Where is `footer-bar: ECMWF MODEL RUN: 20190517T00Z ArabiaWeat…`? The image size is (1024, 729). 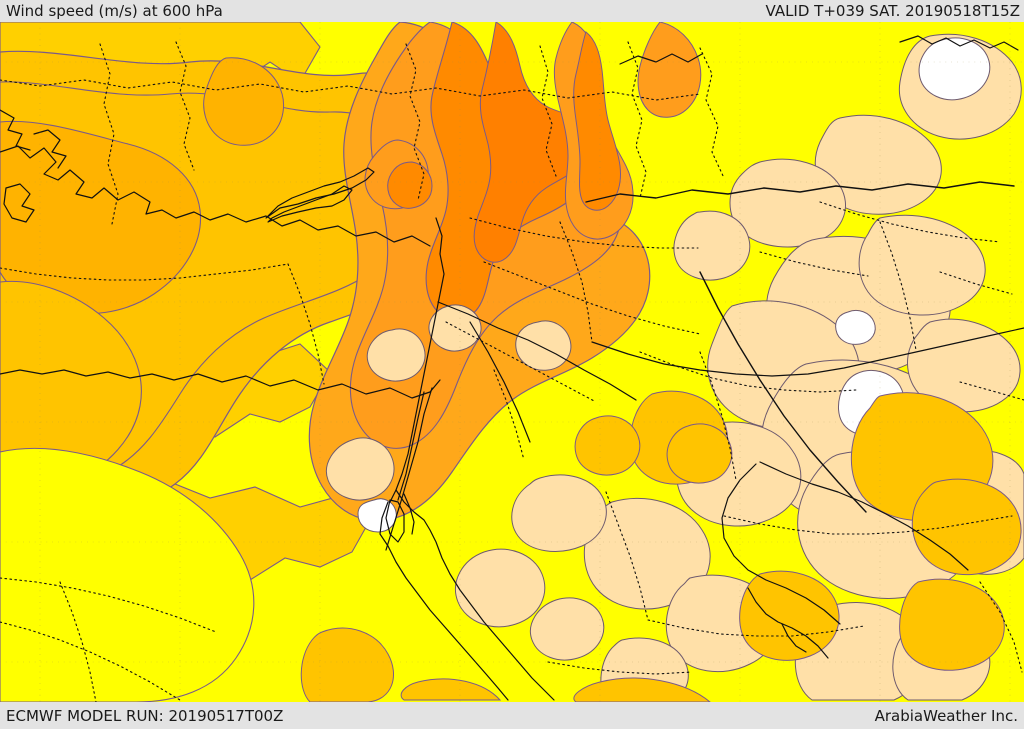
footer-bar: ECMWF MODEL RUN: 20190517T00Z ArabiaWeat… is located at coordinates (512, 715).